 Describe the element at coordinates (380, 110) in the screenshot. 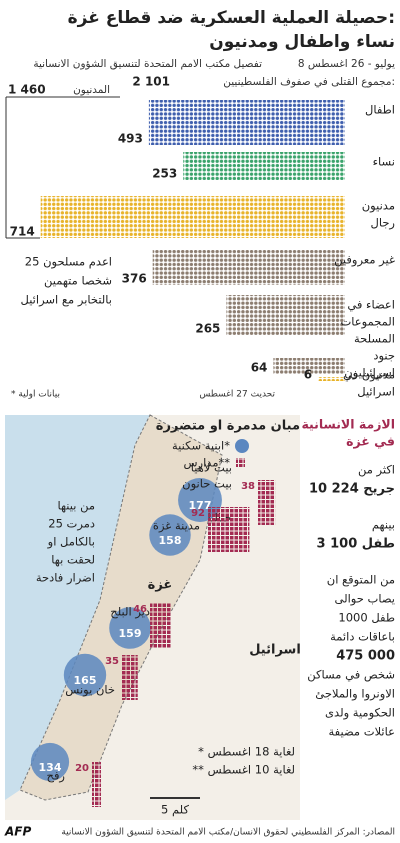

I see `row-label: اطفال` at that location.